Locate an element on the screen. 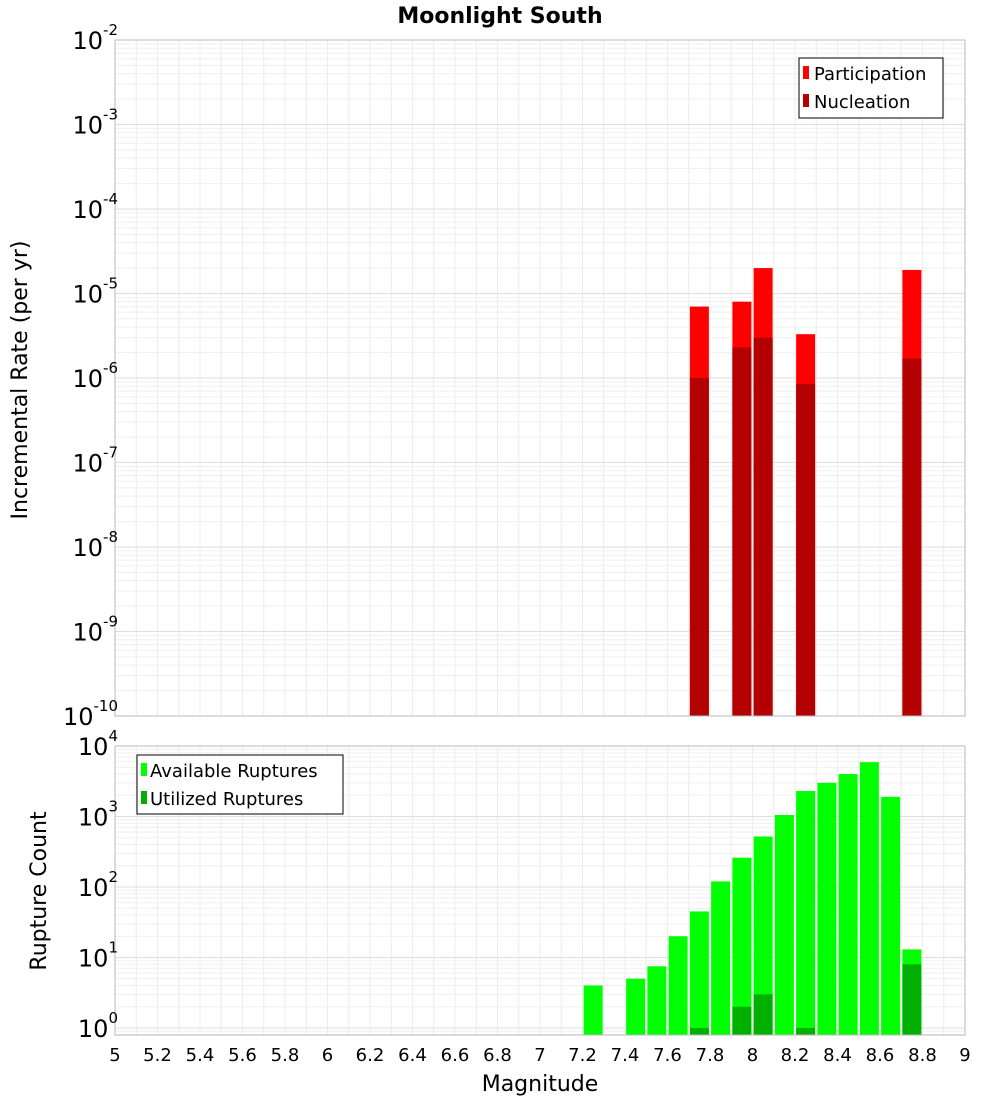  y-tick-label: 10⁴ is located at coordinates (98, 744).